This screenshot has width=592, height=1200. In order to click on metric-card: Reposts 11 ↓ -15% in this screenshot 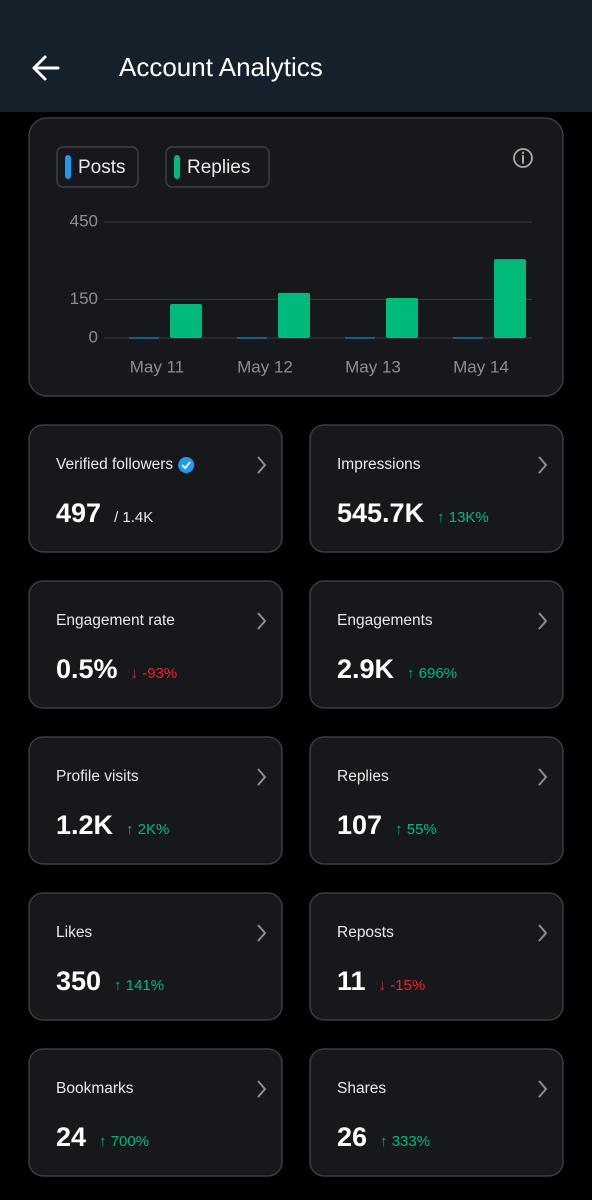, I will do `click(436, 956)`.